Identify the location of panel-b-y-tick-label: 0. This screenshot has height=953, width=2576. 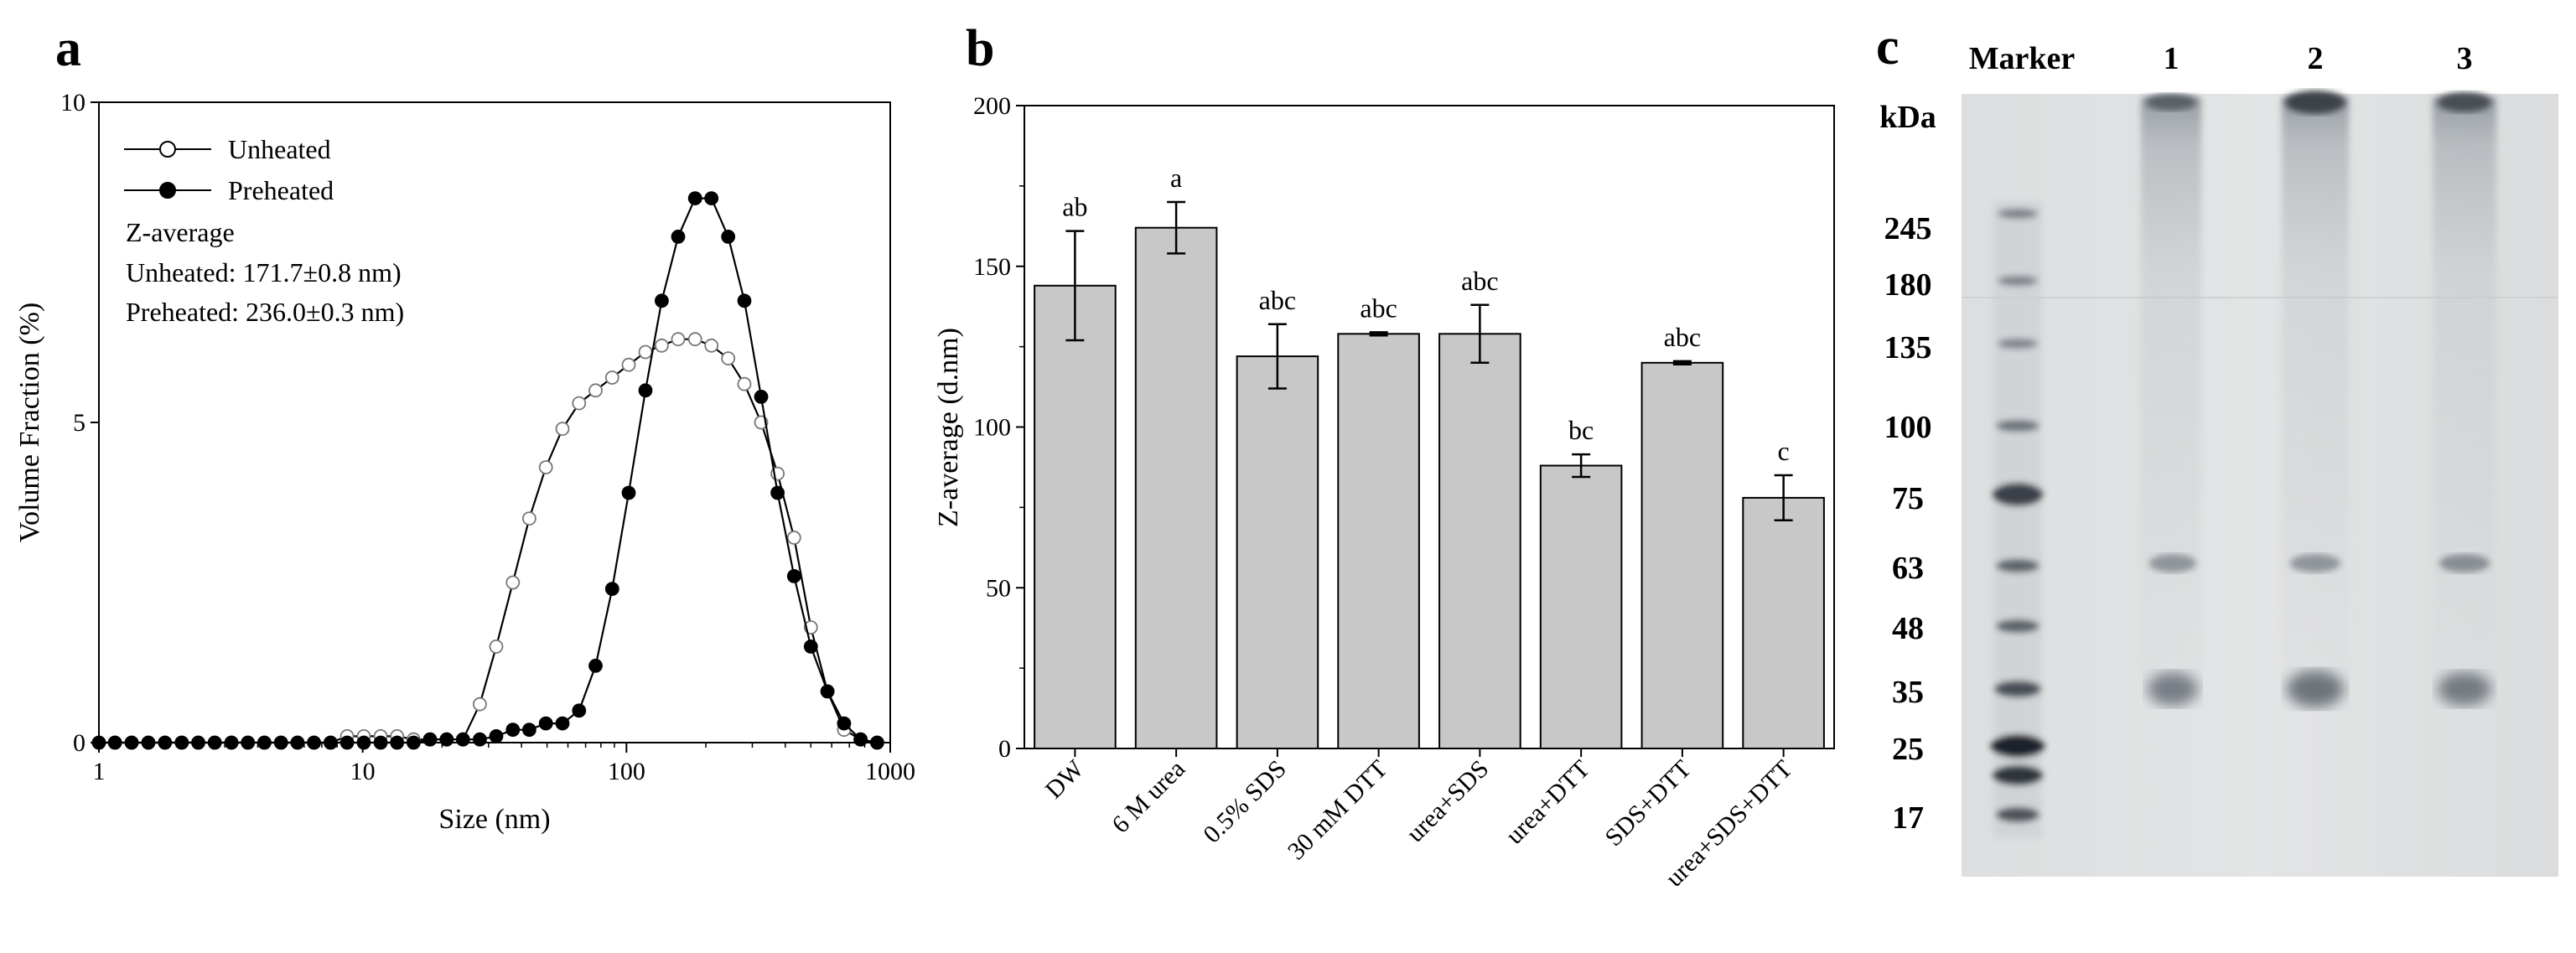
(1004, 749).